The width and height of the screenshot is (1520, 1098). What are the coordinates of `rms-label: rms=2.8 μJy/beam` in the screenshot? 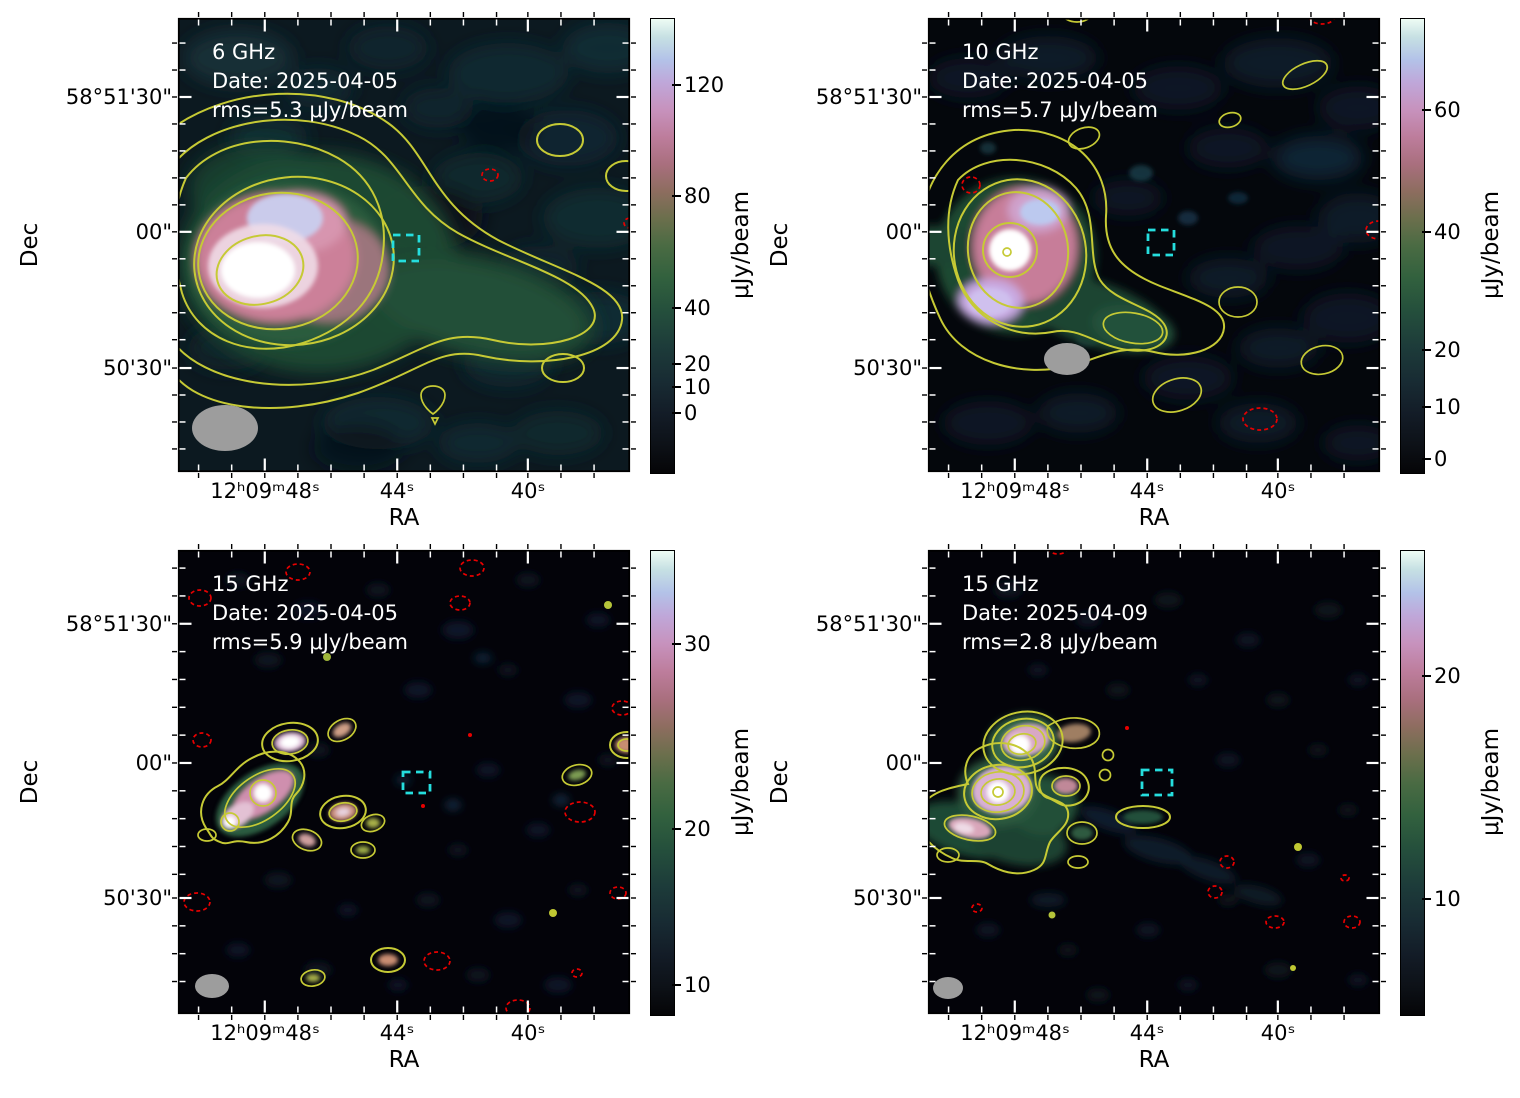 It's located at (1060, 642).